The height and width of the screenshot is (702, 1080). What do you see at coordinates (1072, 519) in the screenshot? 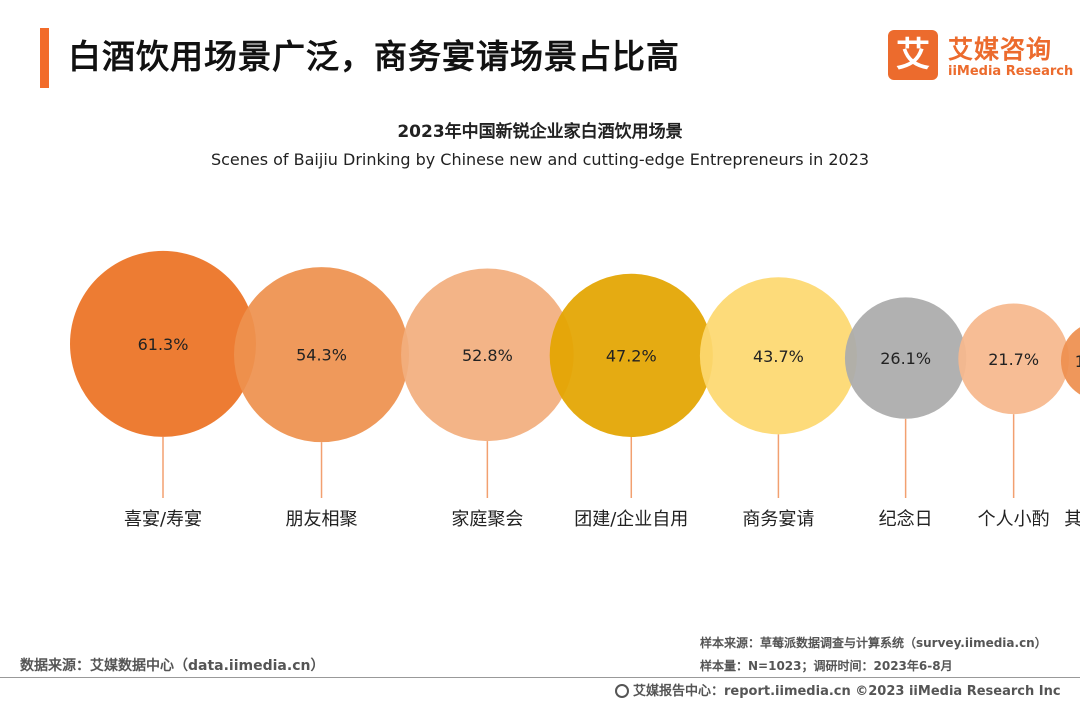
I see `category-label-8: 其他场景` at bounding box center [1072, 519].